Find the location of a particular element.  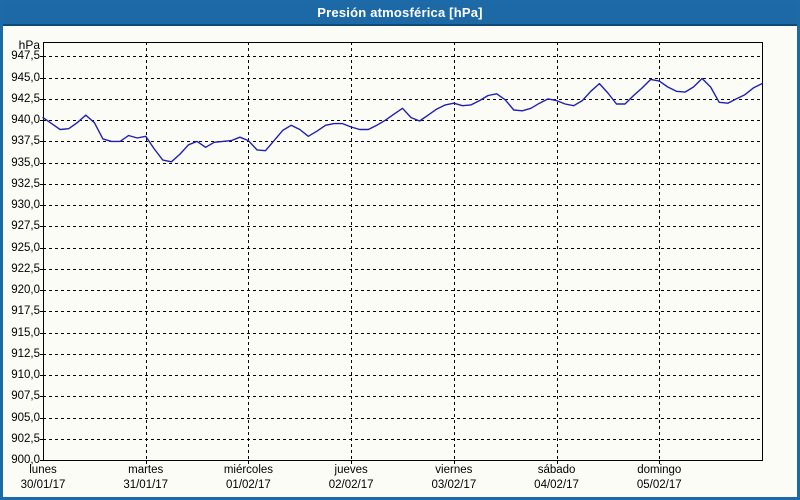

y-tick-label: 907,5 is located at coordinates (25, 396).